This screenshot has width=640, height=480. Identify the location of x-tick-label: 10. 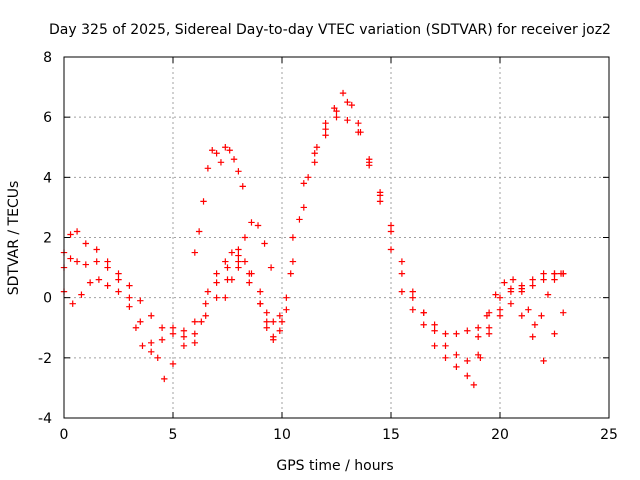
(282, 435).